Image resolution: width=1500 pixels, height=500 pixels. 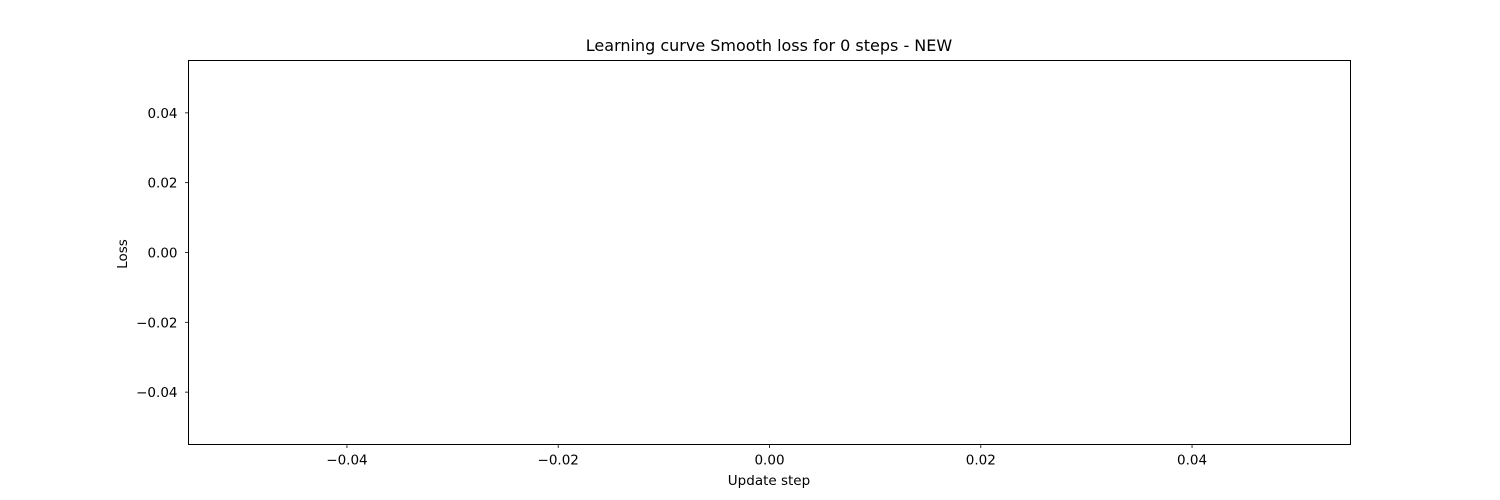 I want to click on x-tick-label: −0.04, so click(x=346, y=461).